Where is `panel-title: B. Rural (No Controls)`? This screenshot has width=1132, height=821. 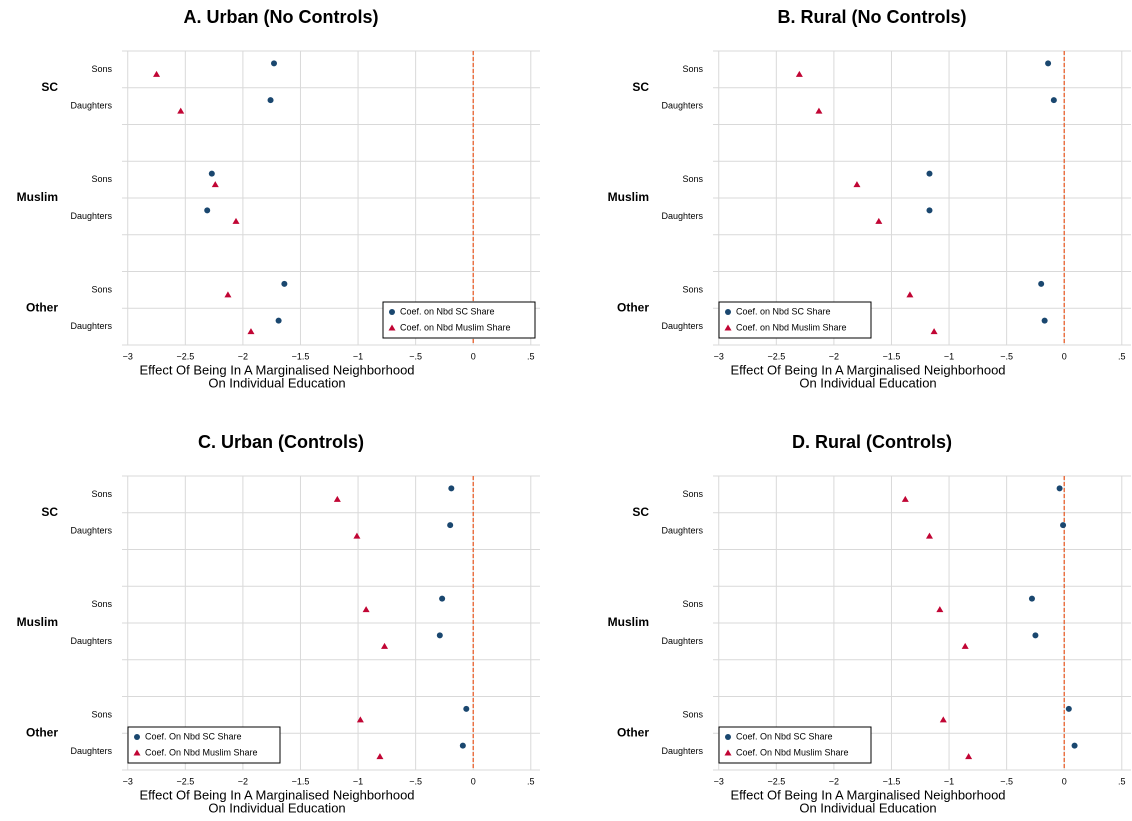 panel-title: B. Rural (No Controls) is located at coordinates (872, 17).